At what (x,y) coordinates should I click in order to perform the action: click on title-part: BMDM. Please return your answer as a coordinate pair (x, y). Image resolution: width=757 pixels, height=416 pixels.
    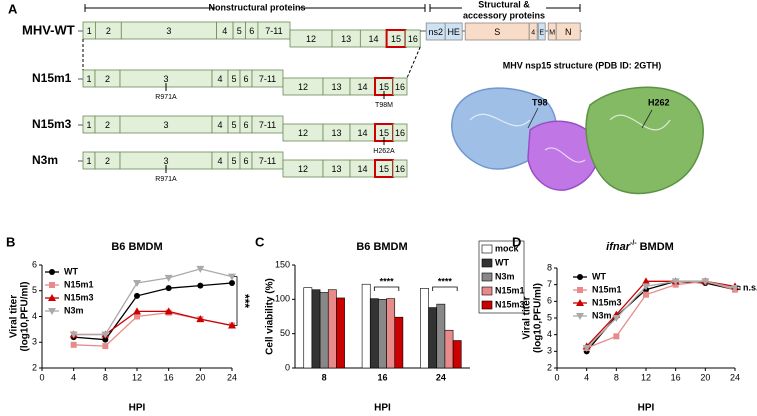
    Looking at the image, I should click on (657, 247).